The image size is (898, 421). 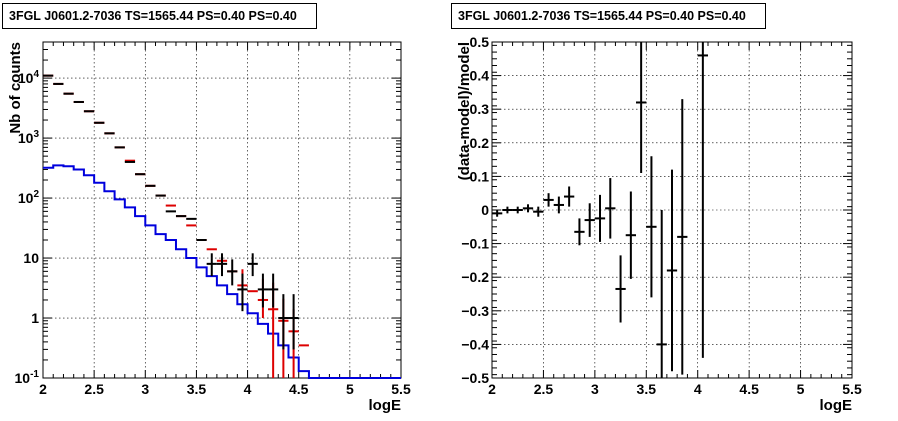 I want to click on y-axis-title: (data-model)/model, so click(x=464, y=111).